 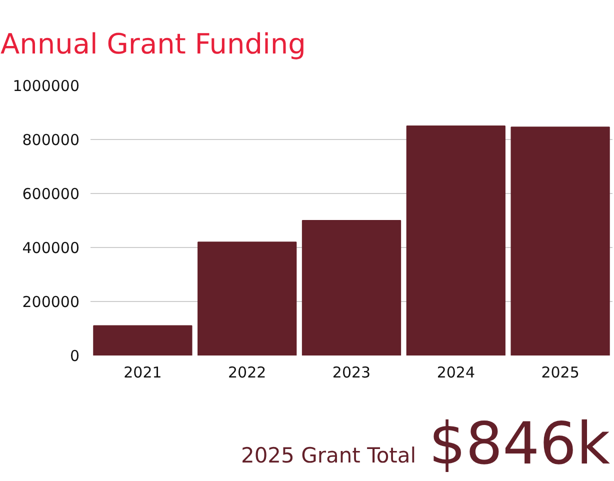 What do you see at coordinates (153, 44) in the screenshot?
I see `chart-title: Annual Grant Funding` at bounding box center [153, 44].